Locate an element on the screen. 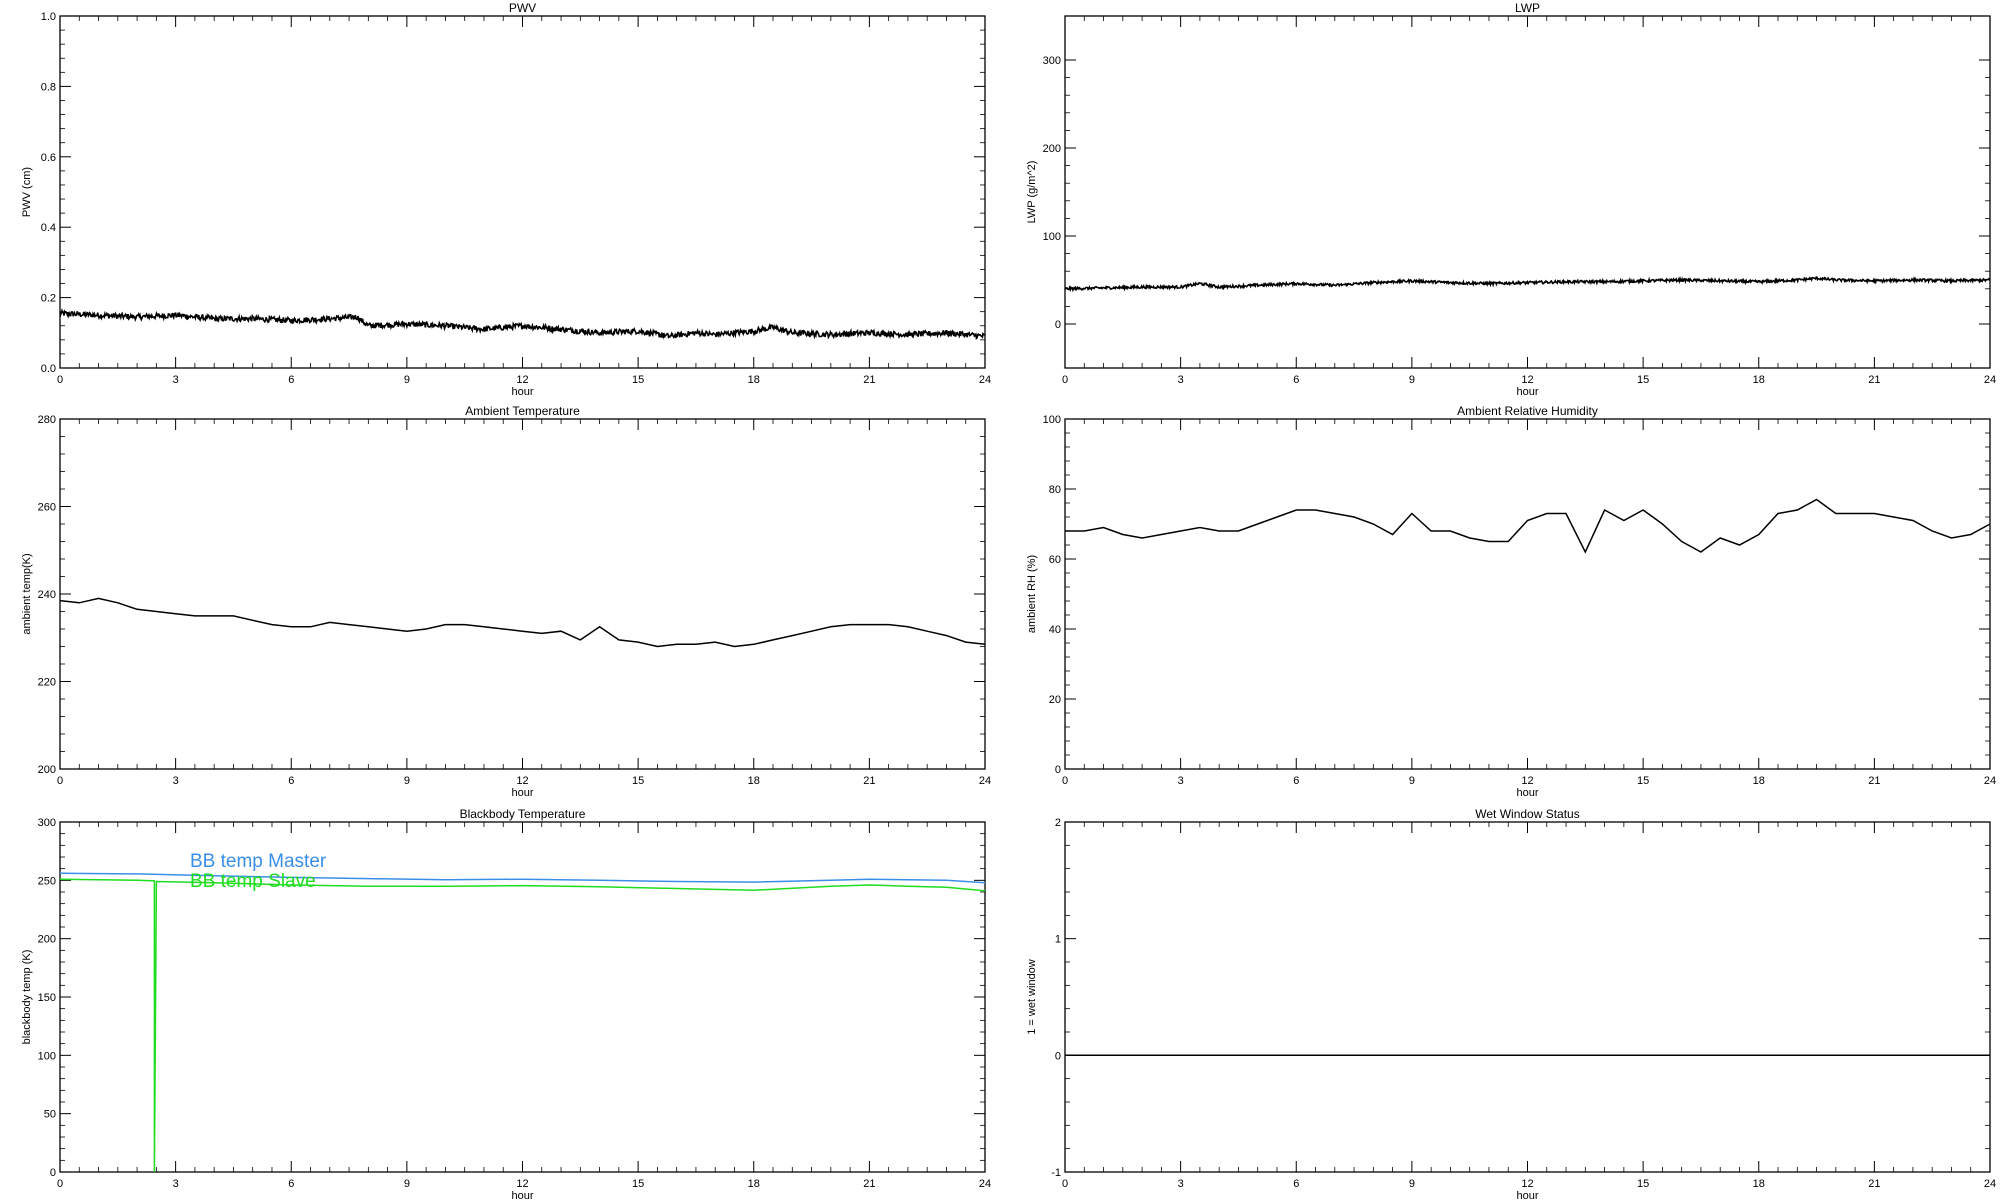 The width and height of the screenshot is (2000, 1200). plot-title: LWP is located at coordinates (1527, 8).